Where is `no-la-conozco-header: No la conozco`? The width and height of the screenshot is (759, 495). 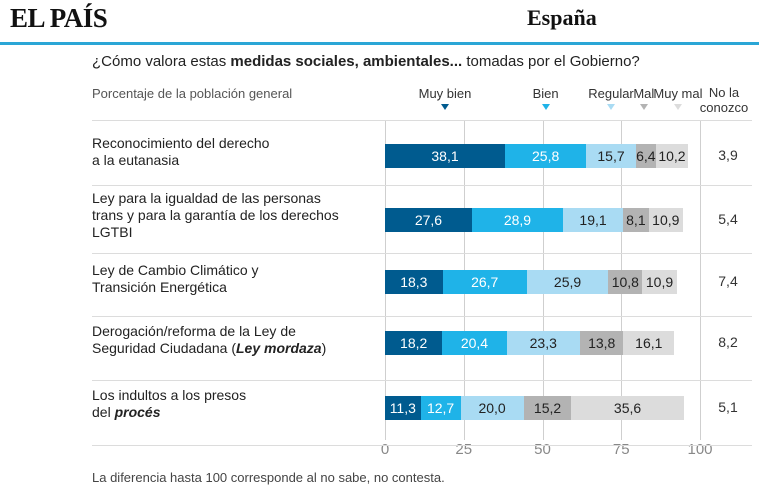 no-la-conozco-header: No la conozco is located at coordinates (724, 100).